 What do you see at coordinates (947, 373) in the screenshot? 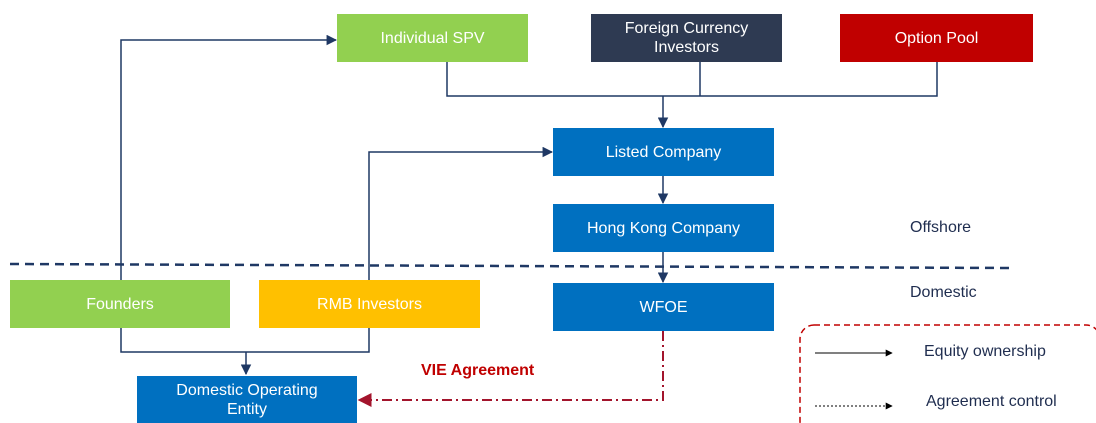
I see `legend-box` at bounding box center [947, 373].